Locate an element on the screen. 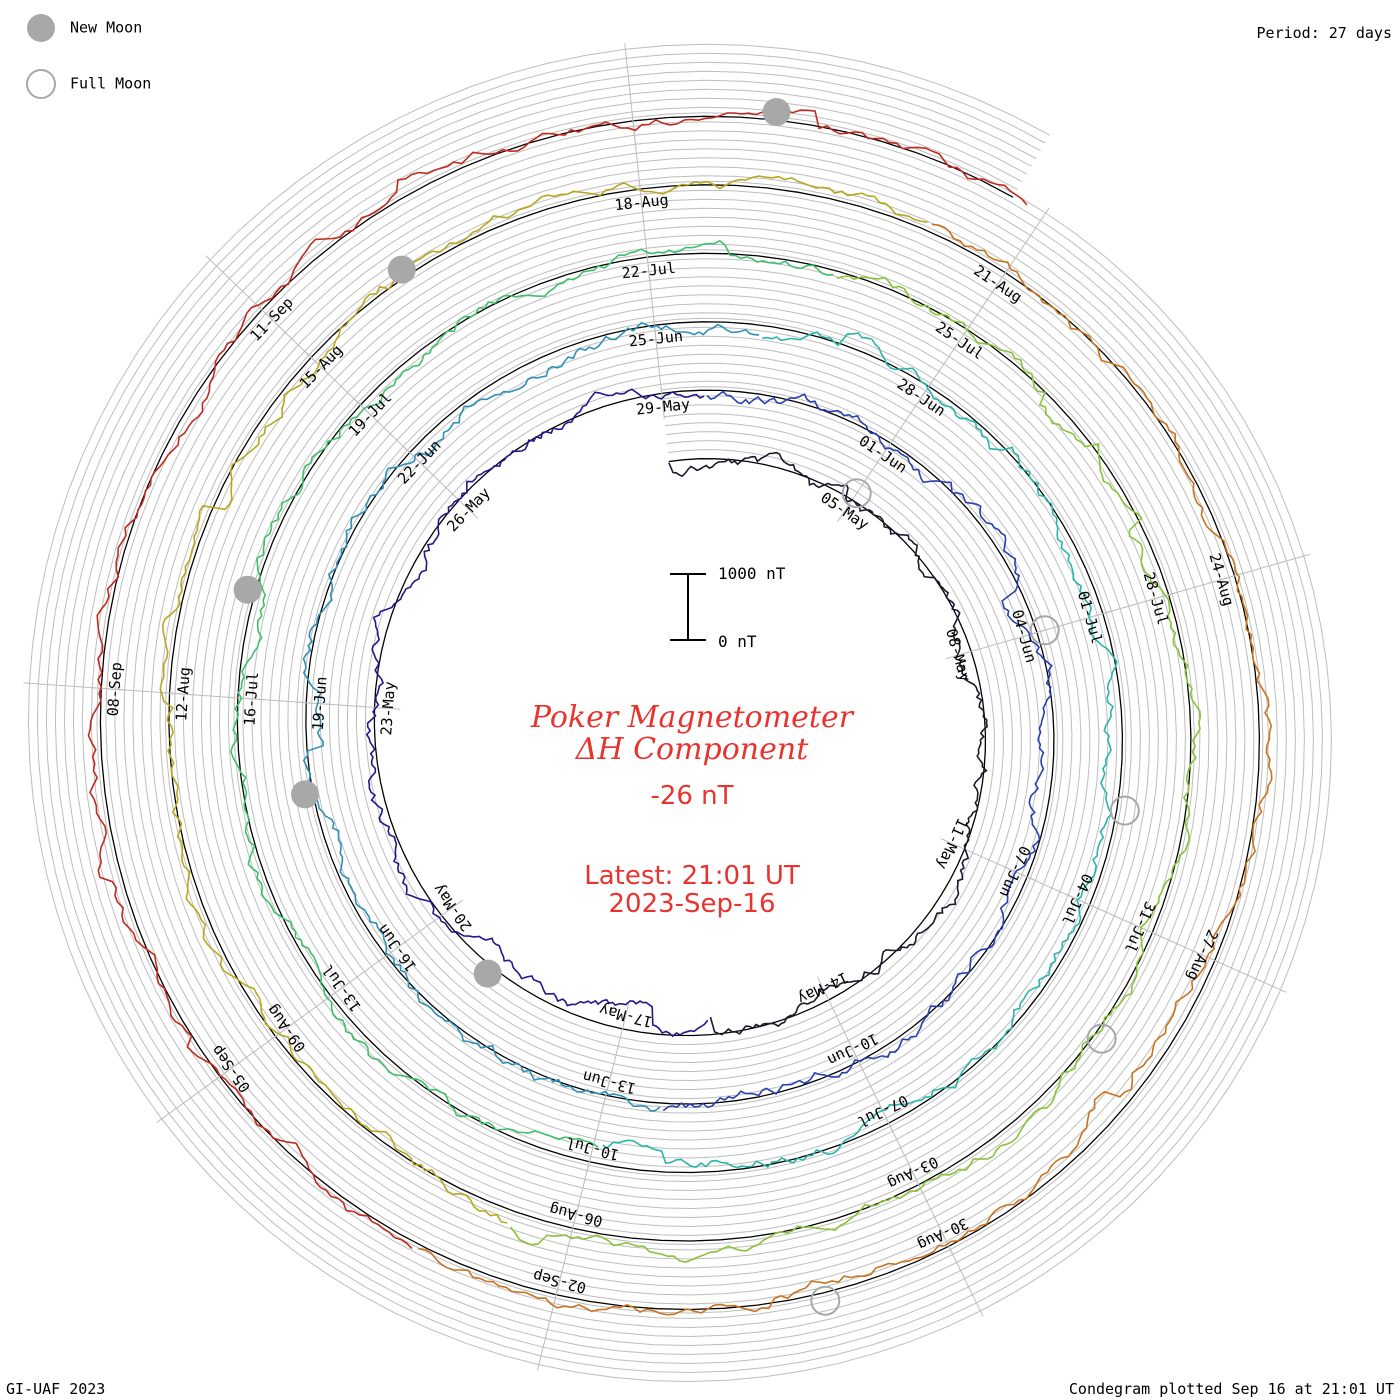 This screenshot has width=1400, height=1400. date-label: 19-Jun is located at coordinates (320, 703).